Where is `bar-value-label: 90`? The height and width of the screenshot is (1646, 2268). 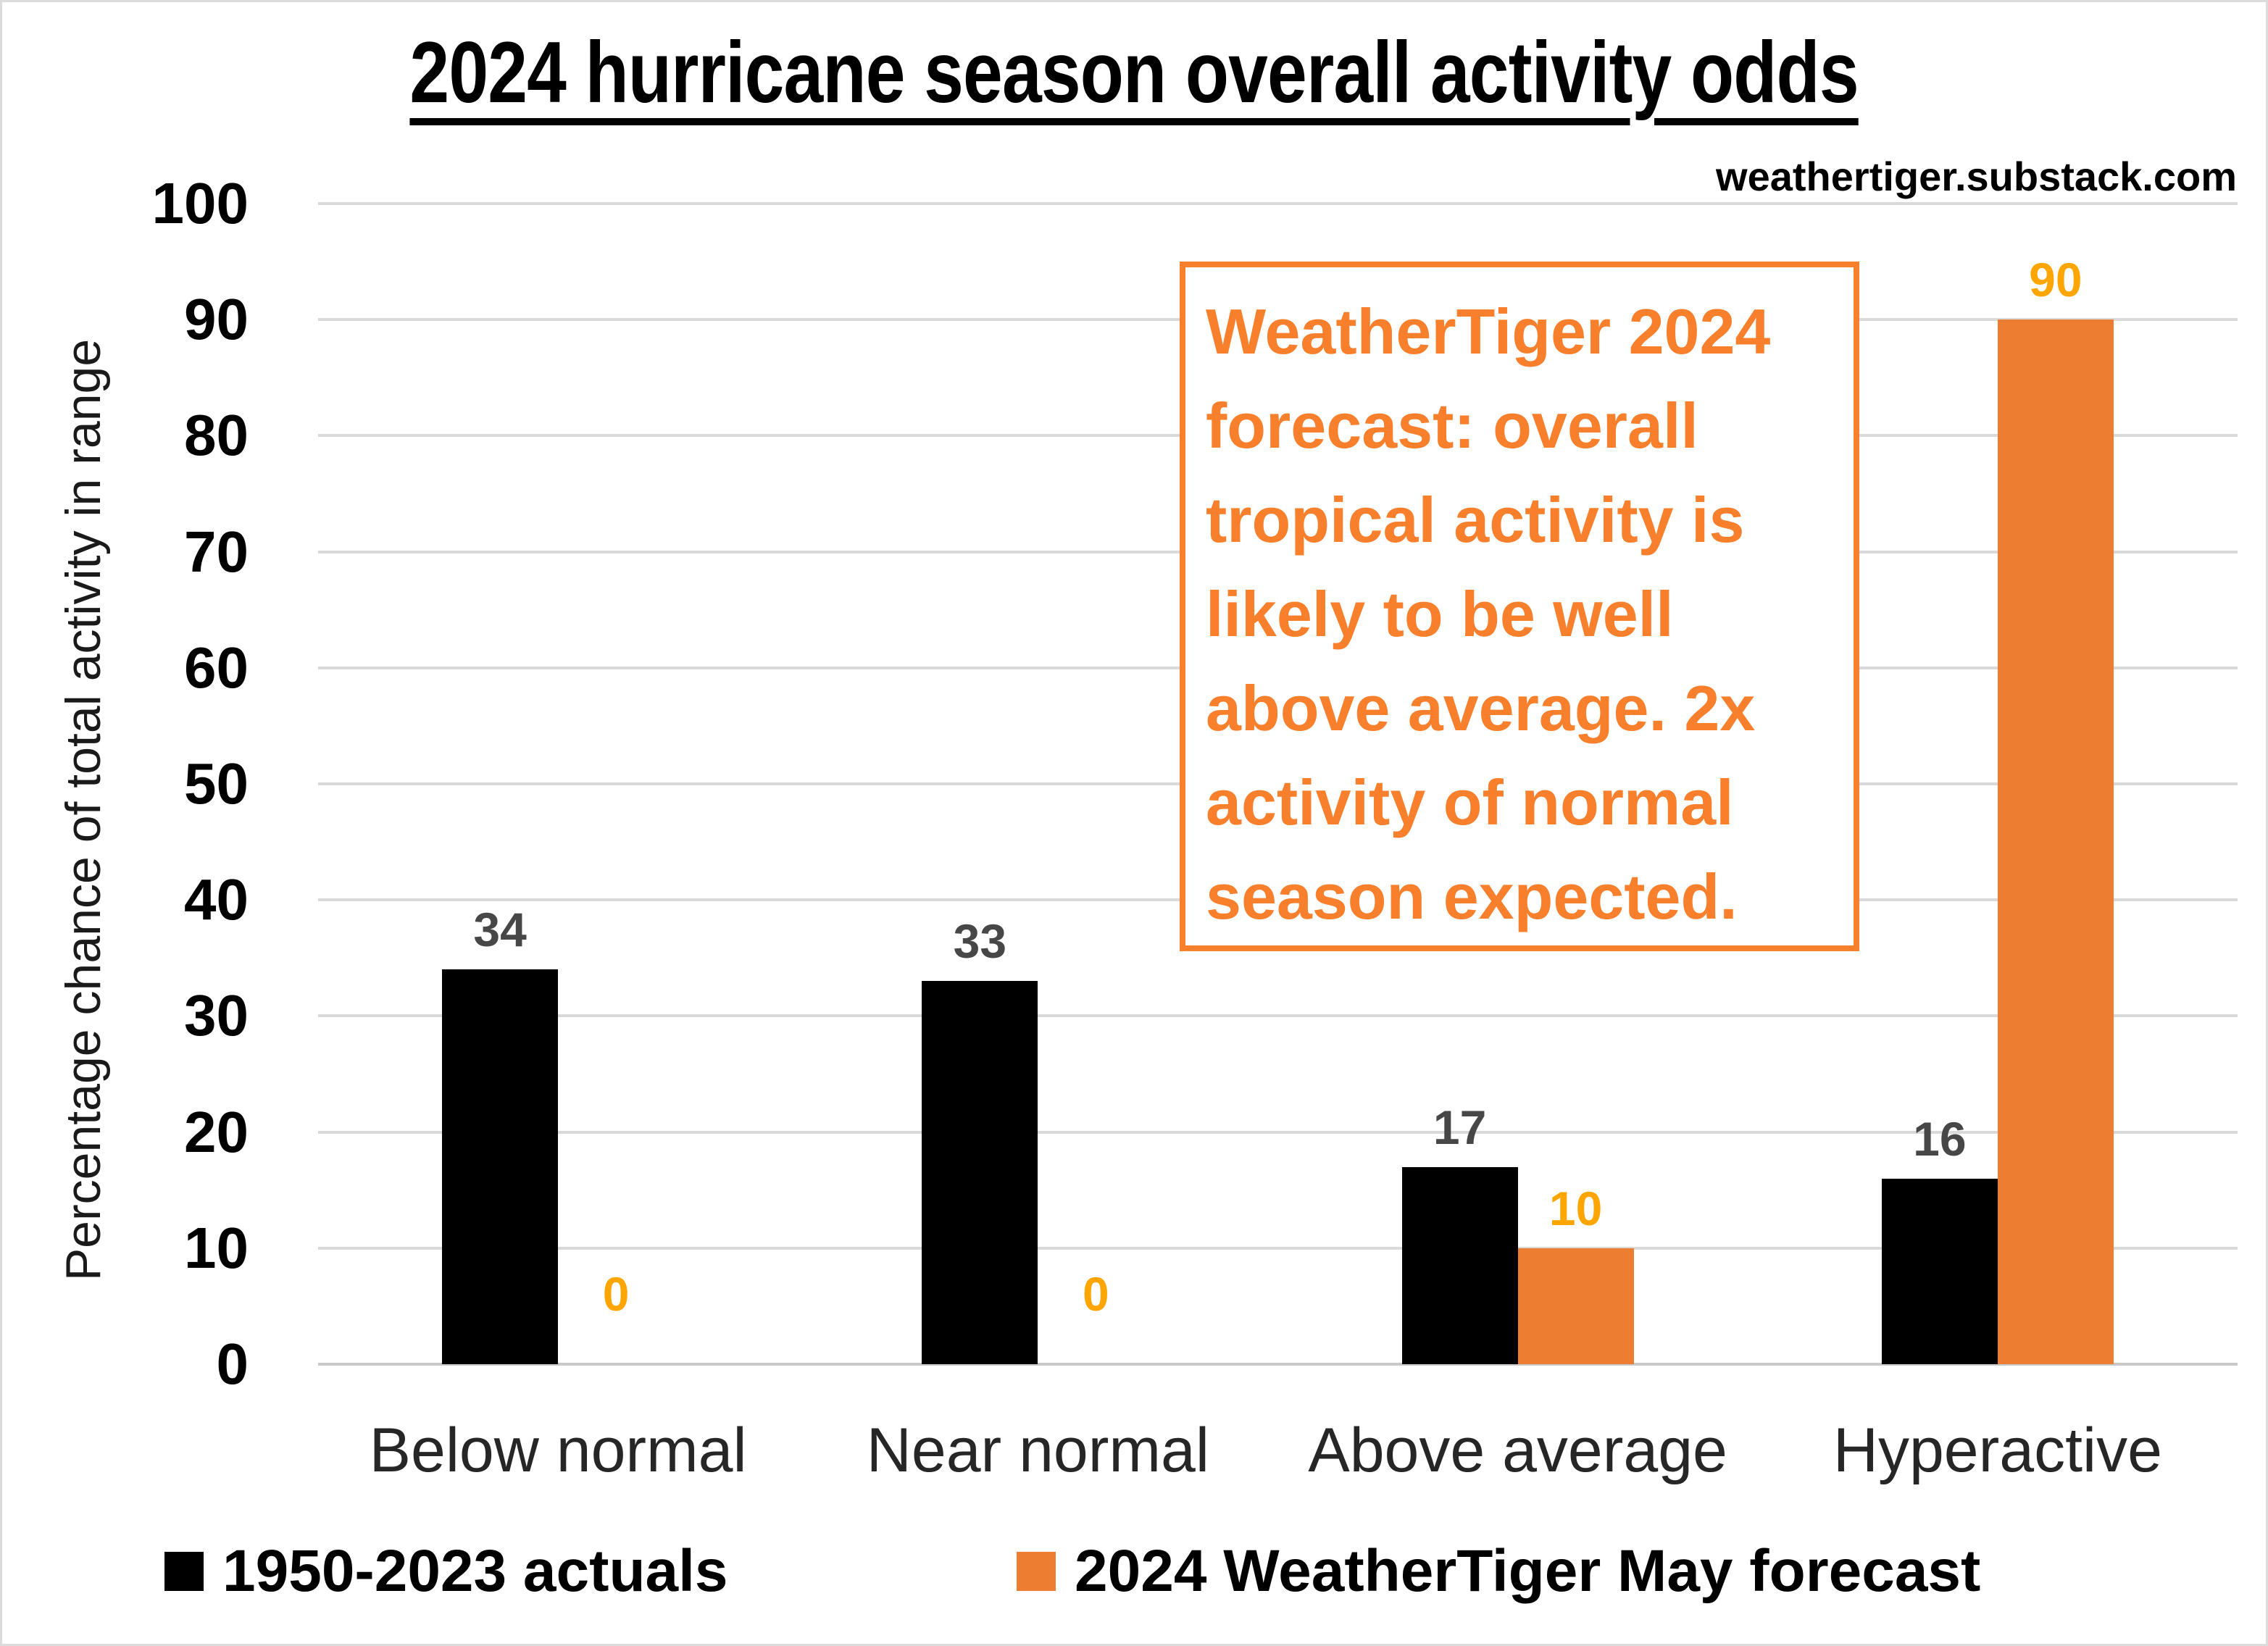 bar-value-label: 90 is located at coordinates (2056, 280).